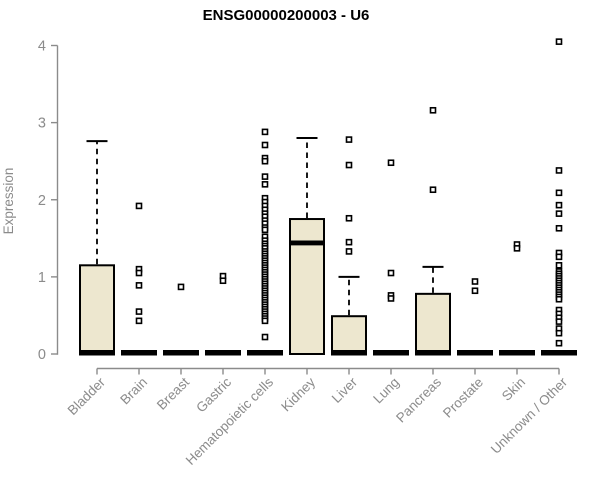 This screenshot has width=600, height=500. What do you see at coordinates (133, 391) in the screenshot?
I see `x-category-label: Brain` at bounding box center [133, 391].